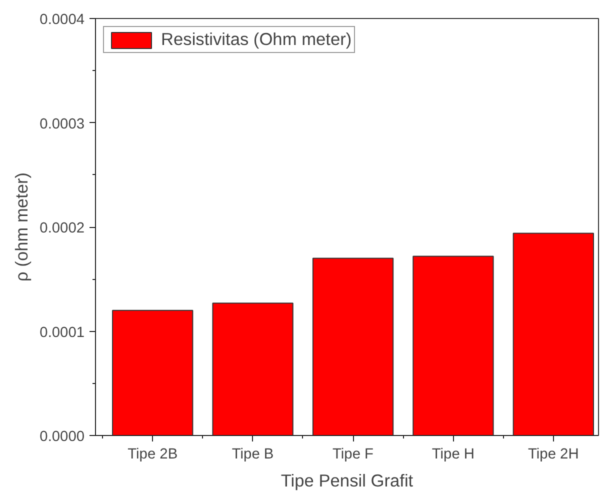 The height and width of the screenshot is (493, 600). I want to click on y-axis-title: ρ (ohm meter), so click(22, 227).